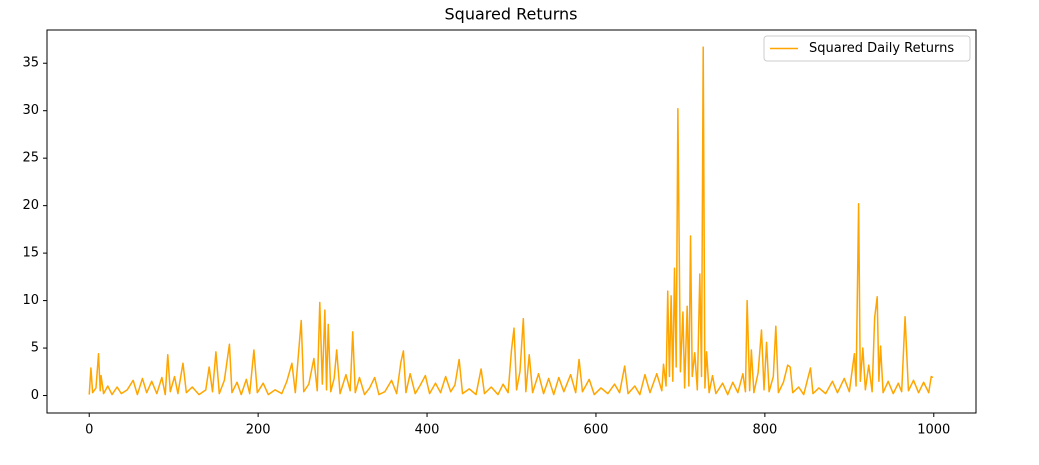  Describe the element at coordinates (427, 430) in the screenshot. I see `x-tick-label: 400` at that location.